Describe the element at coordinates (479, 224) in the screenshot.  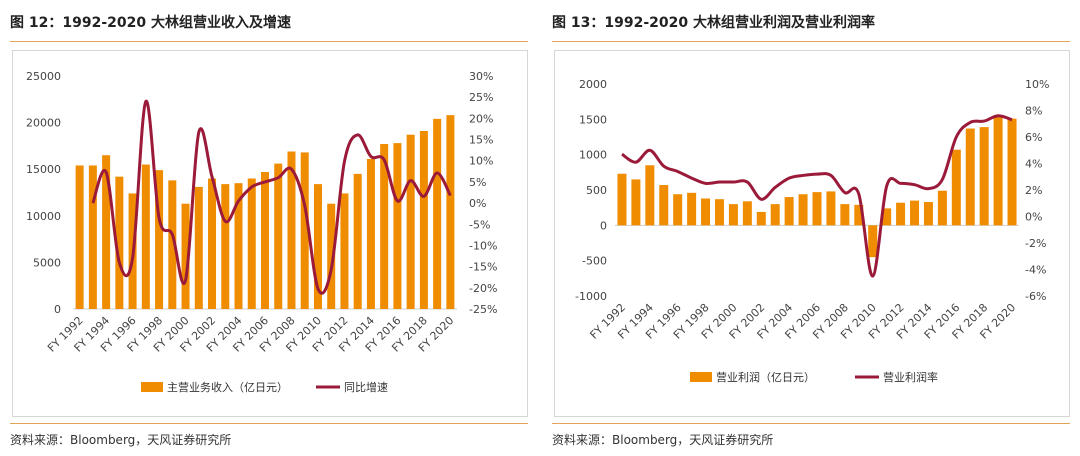
I see `right-axis-tick-label: -5%` at that location.